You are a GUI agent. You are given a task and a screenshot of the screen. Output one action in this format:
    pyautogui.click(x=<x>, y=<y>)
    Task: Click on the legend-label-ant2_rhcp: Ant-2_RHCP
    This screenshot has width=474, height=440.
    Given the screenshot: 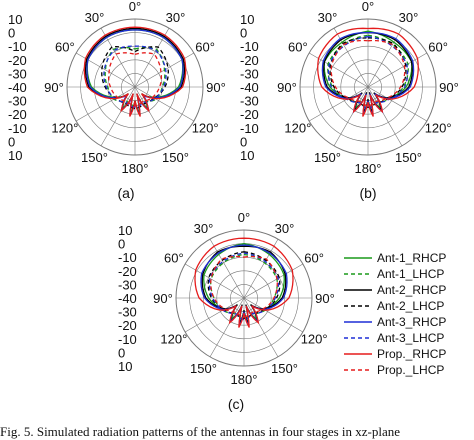 What is the action you would take?
    pyautogui.click(x=411, y=290)
    